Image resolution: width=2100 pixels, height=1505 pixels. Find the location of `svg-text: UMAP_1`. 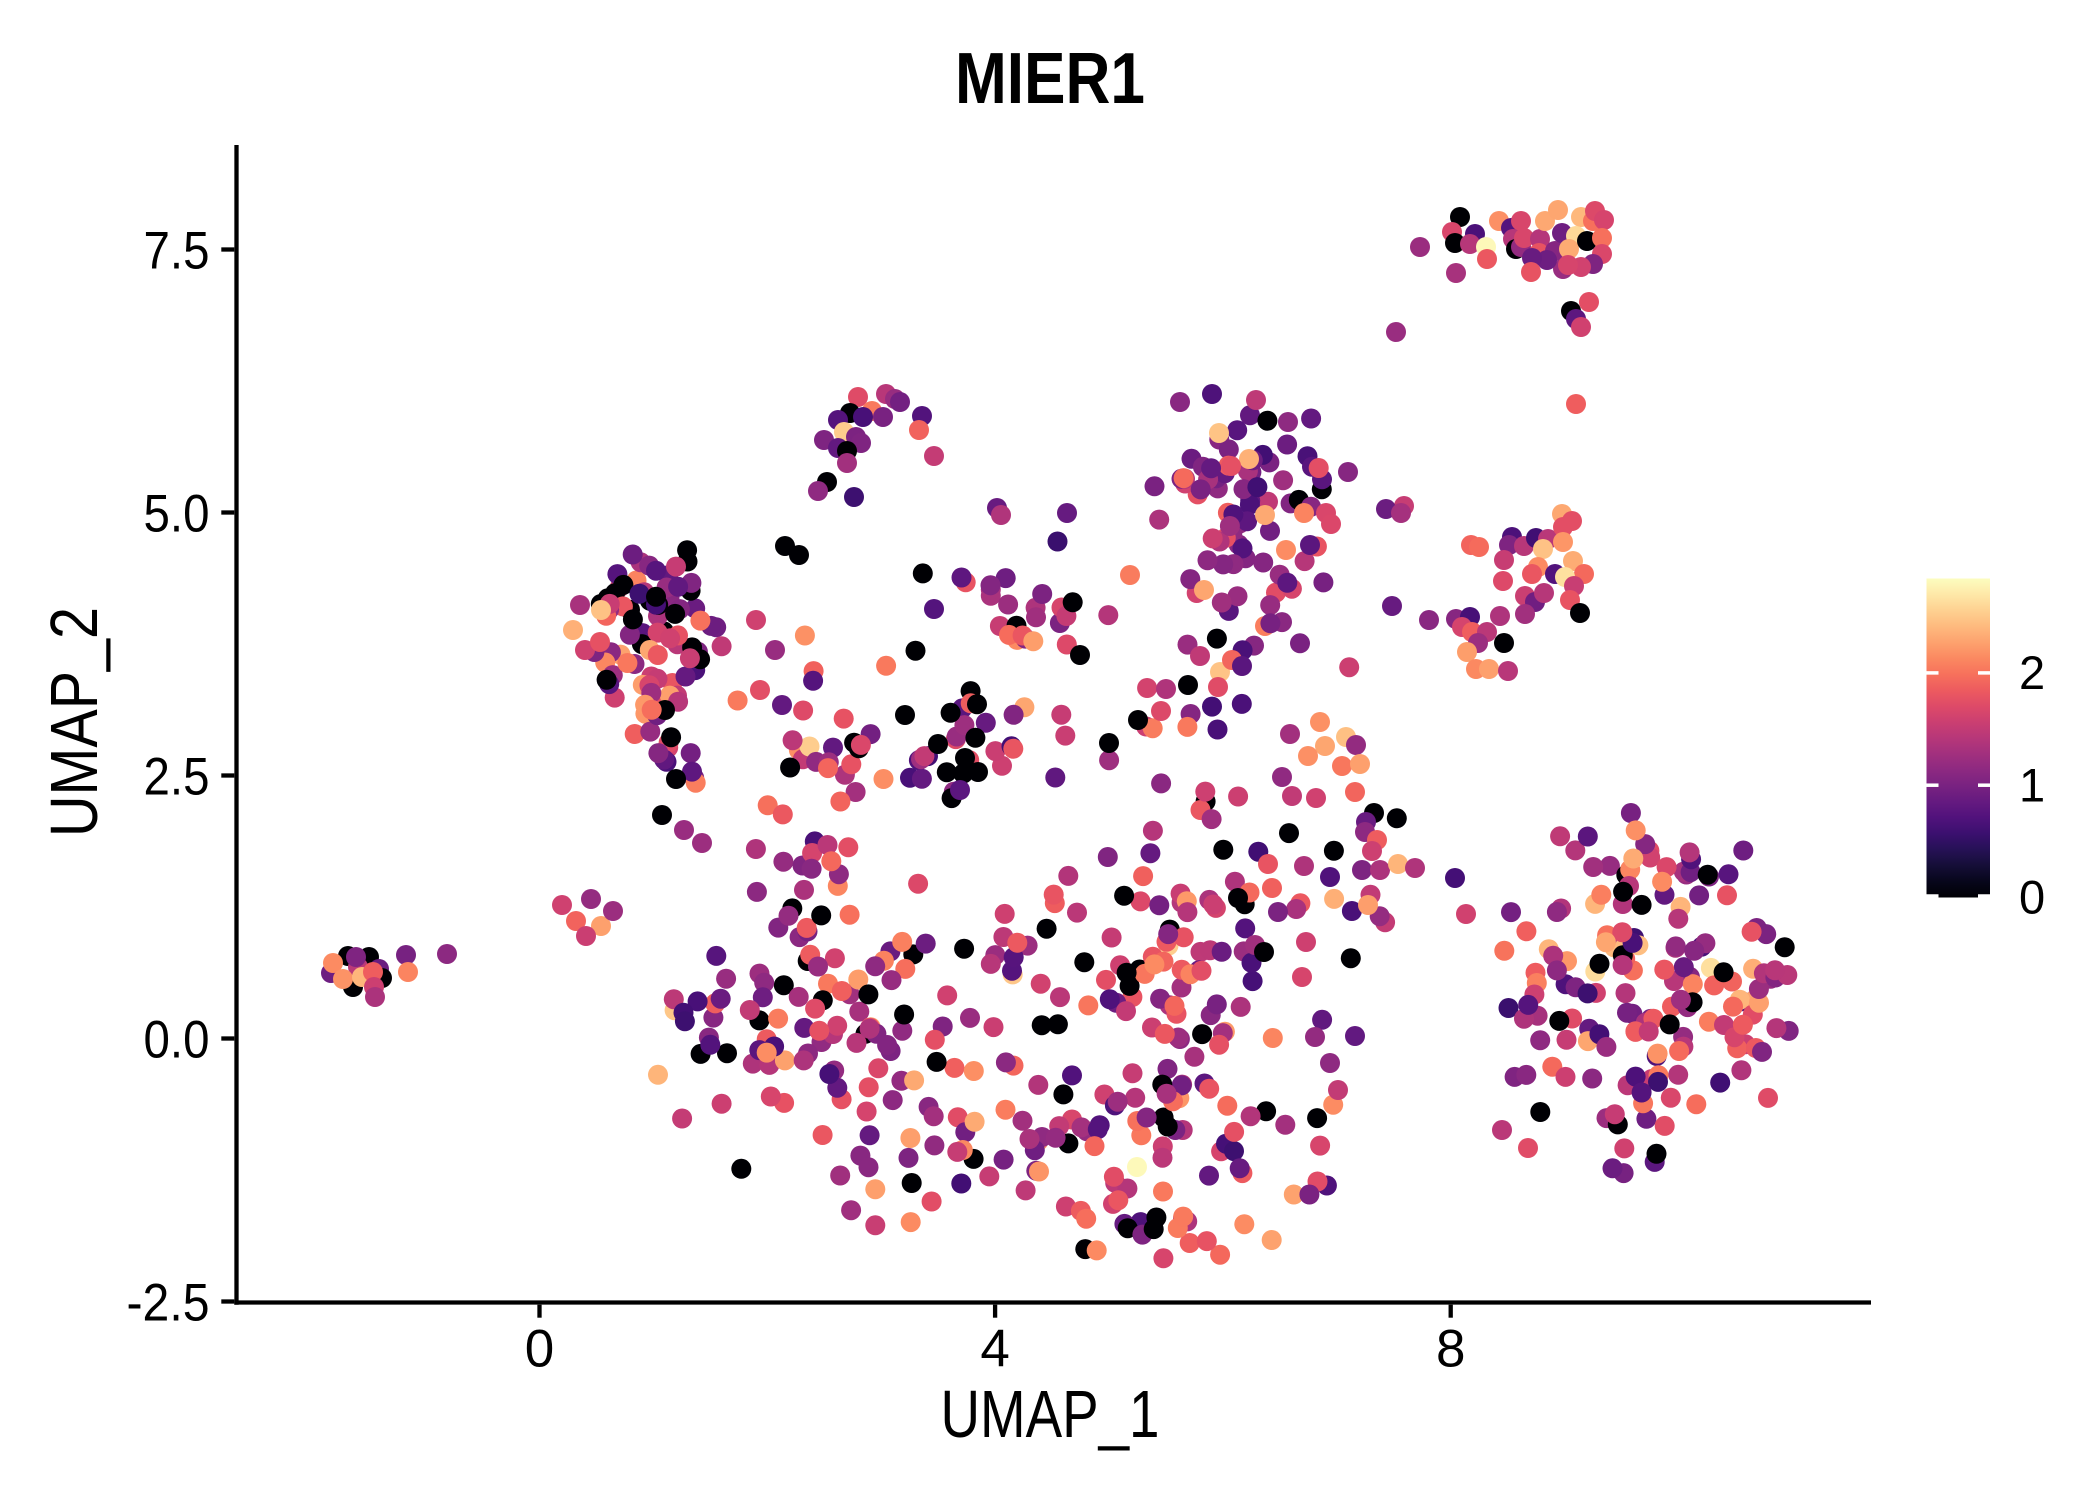

svg-text: UMAP_1 is located at coordinates (1050, 1414).